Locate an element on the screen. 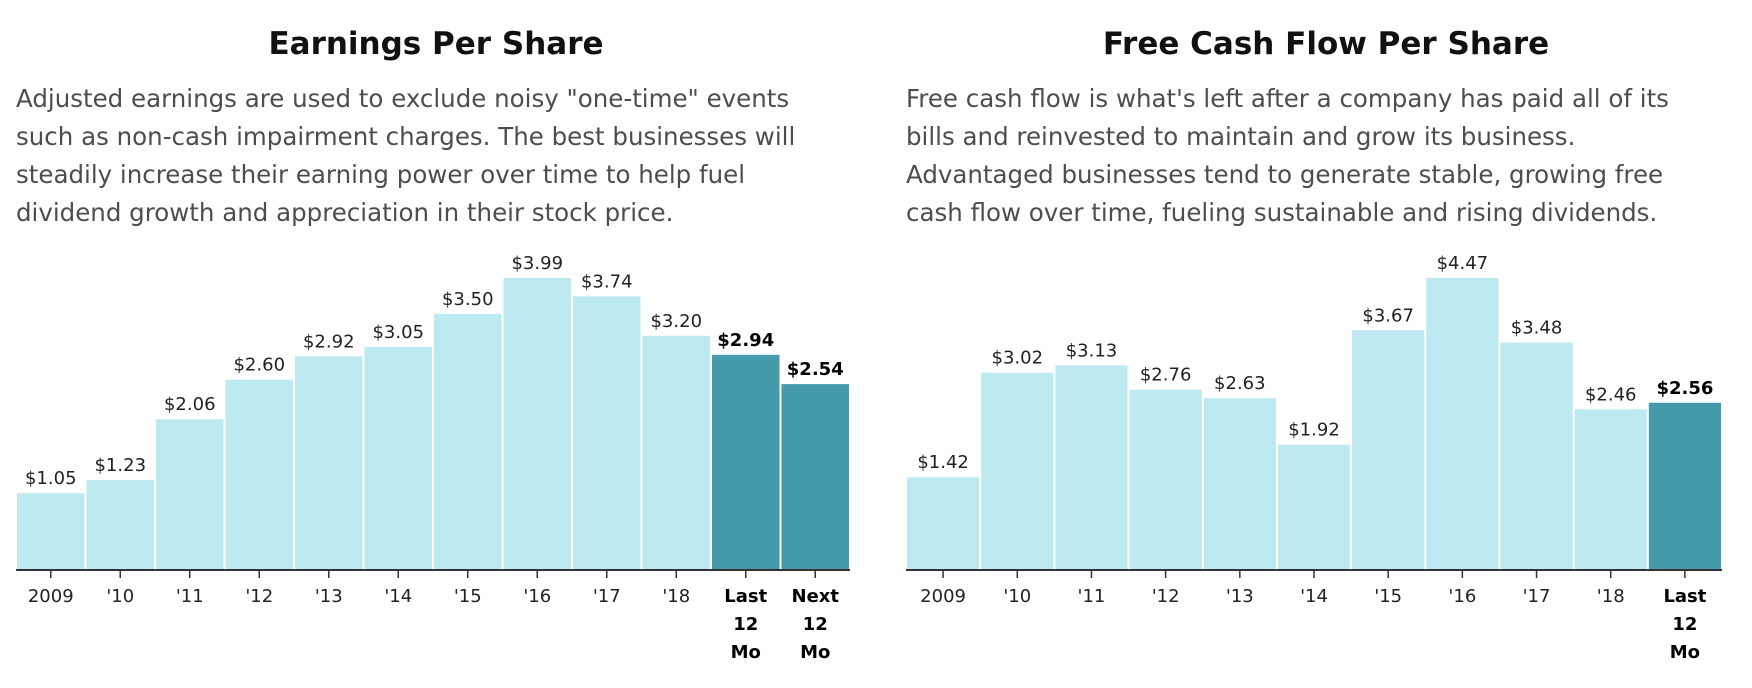 The height and width of the screenshot is (688, 1752). eps-value-label: $2.06 is located at coordinates (190, 404).